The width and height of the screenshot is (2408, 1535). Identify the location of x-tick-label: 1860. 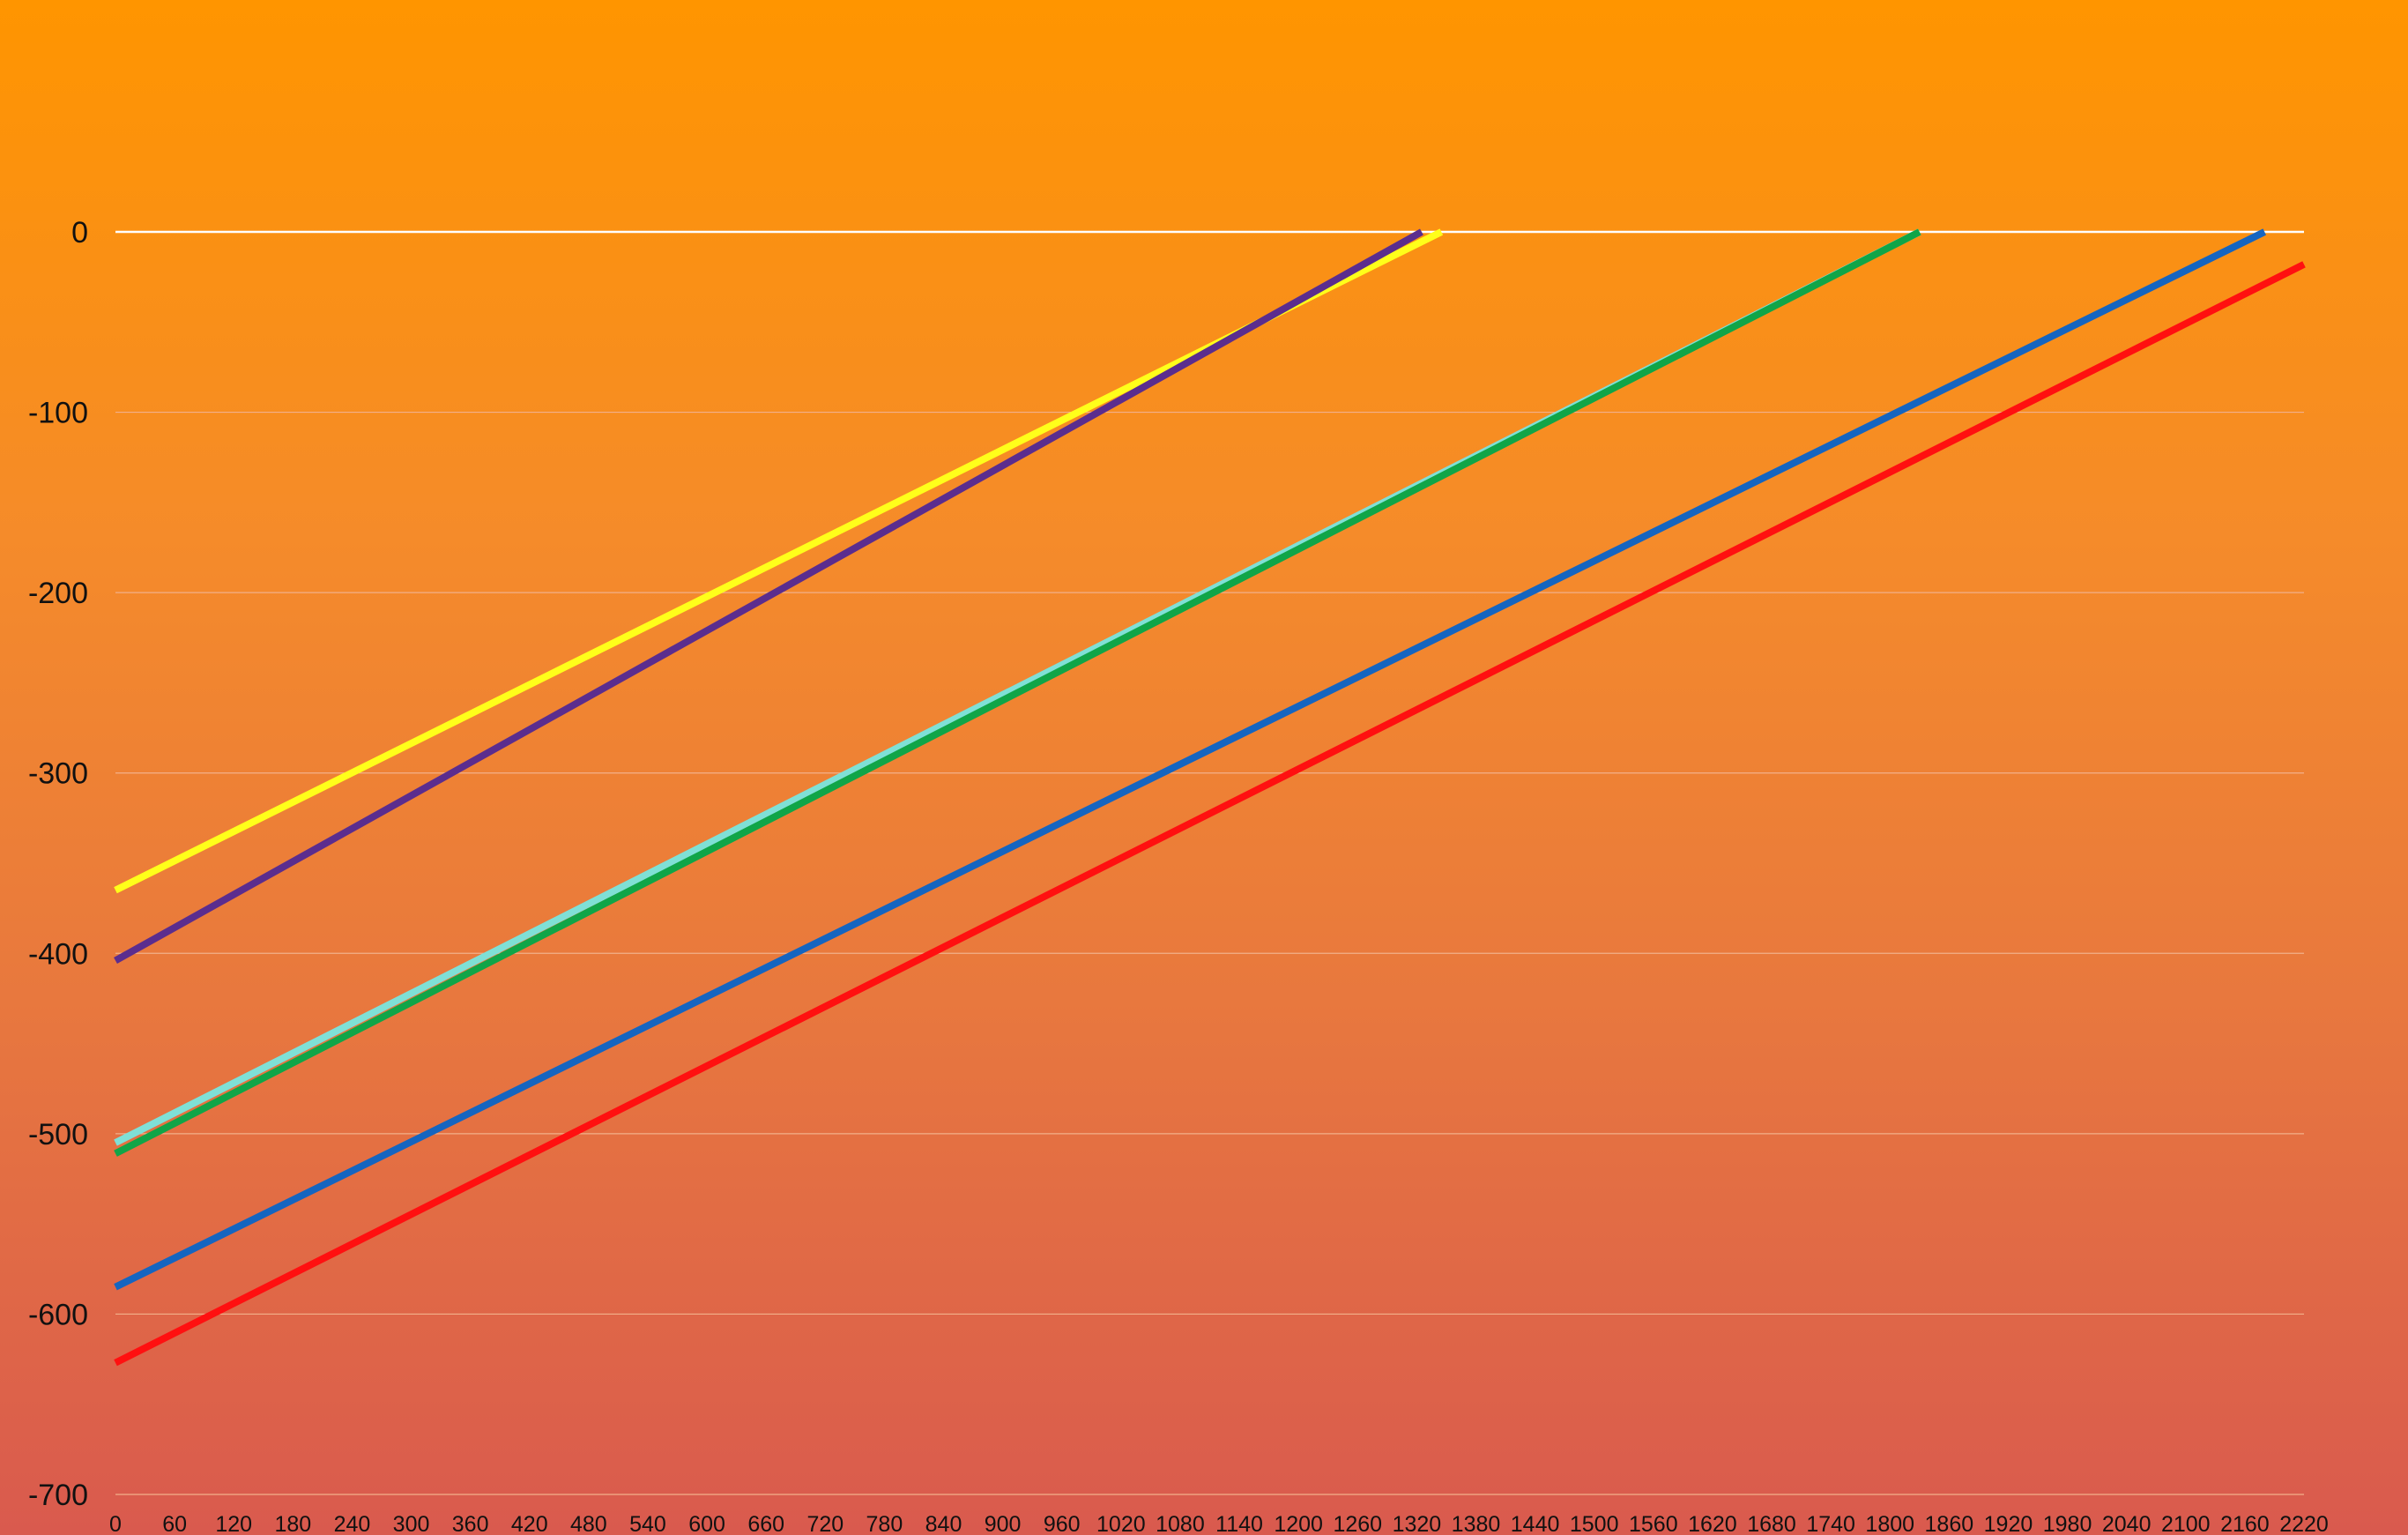
(1949, 1524).